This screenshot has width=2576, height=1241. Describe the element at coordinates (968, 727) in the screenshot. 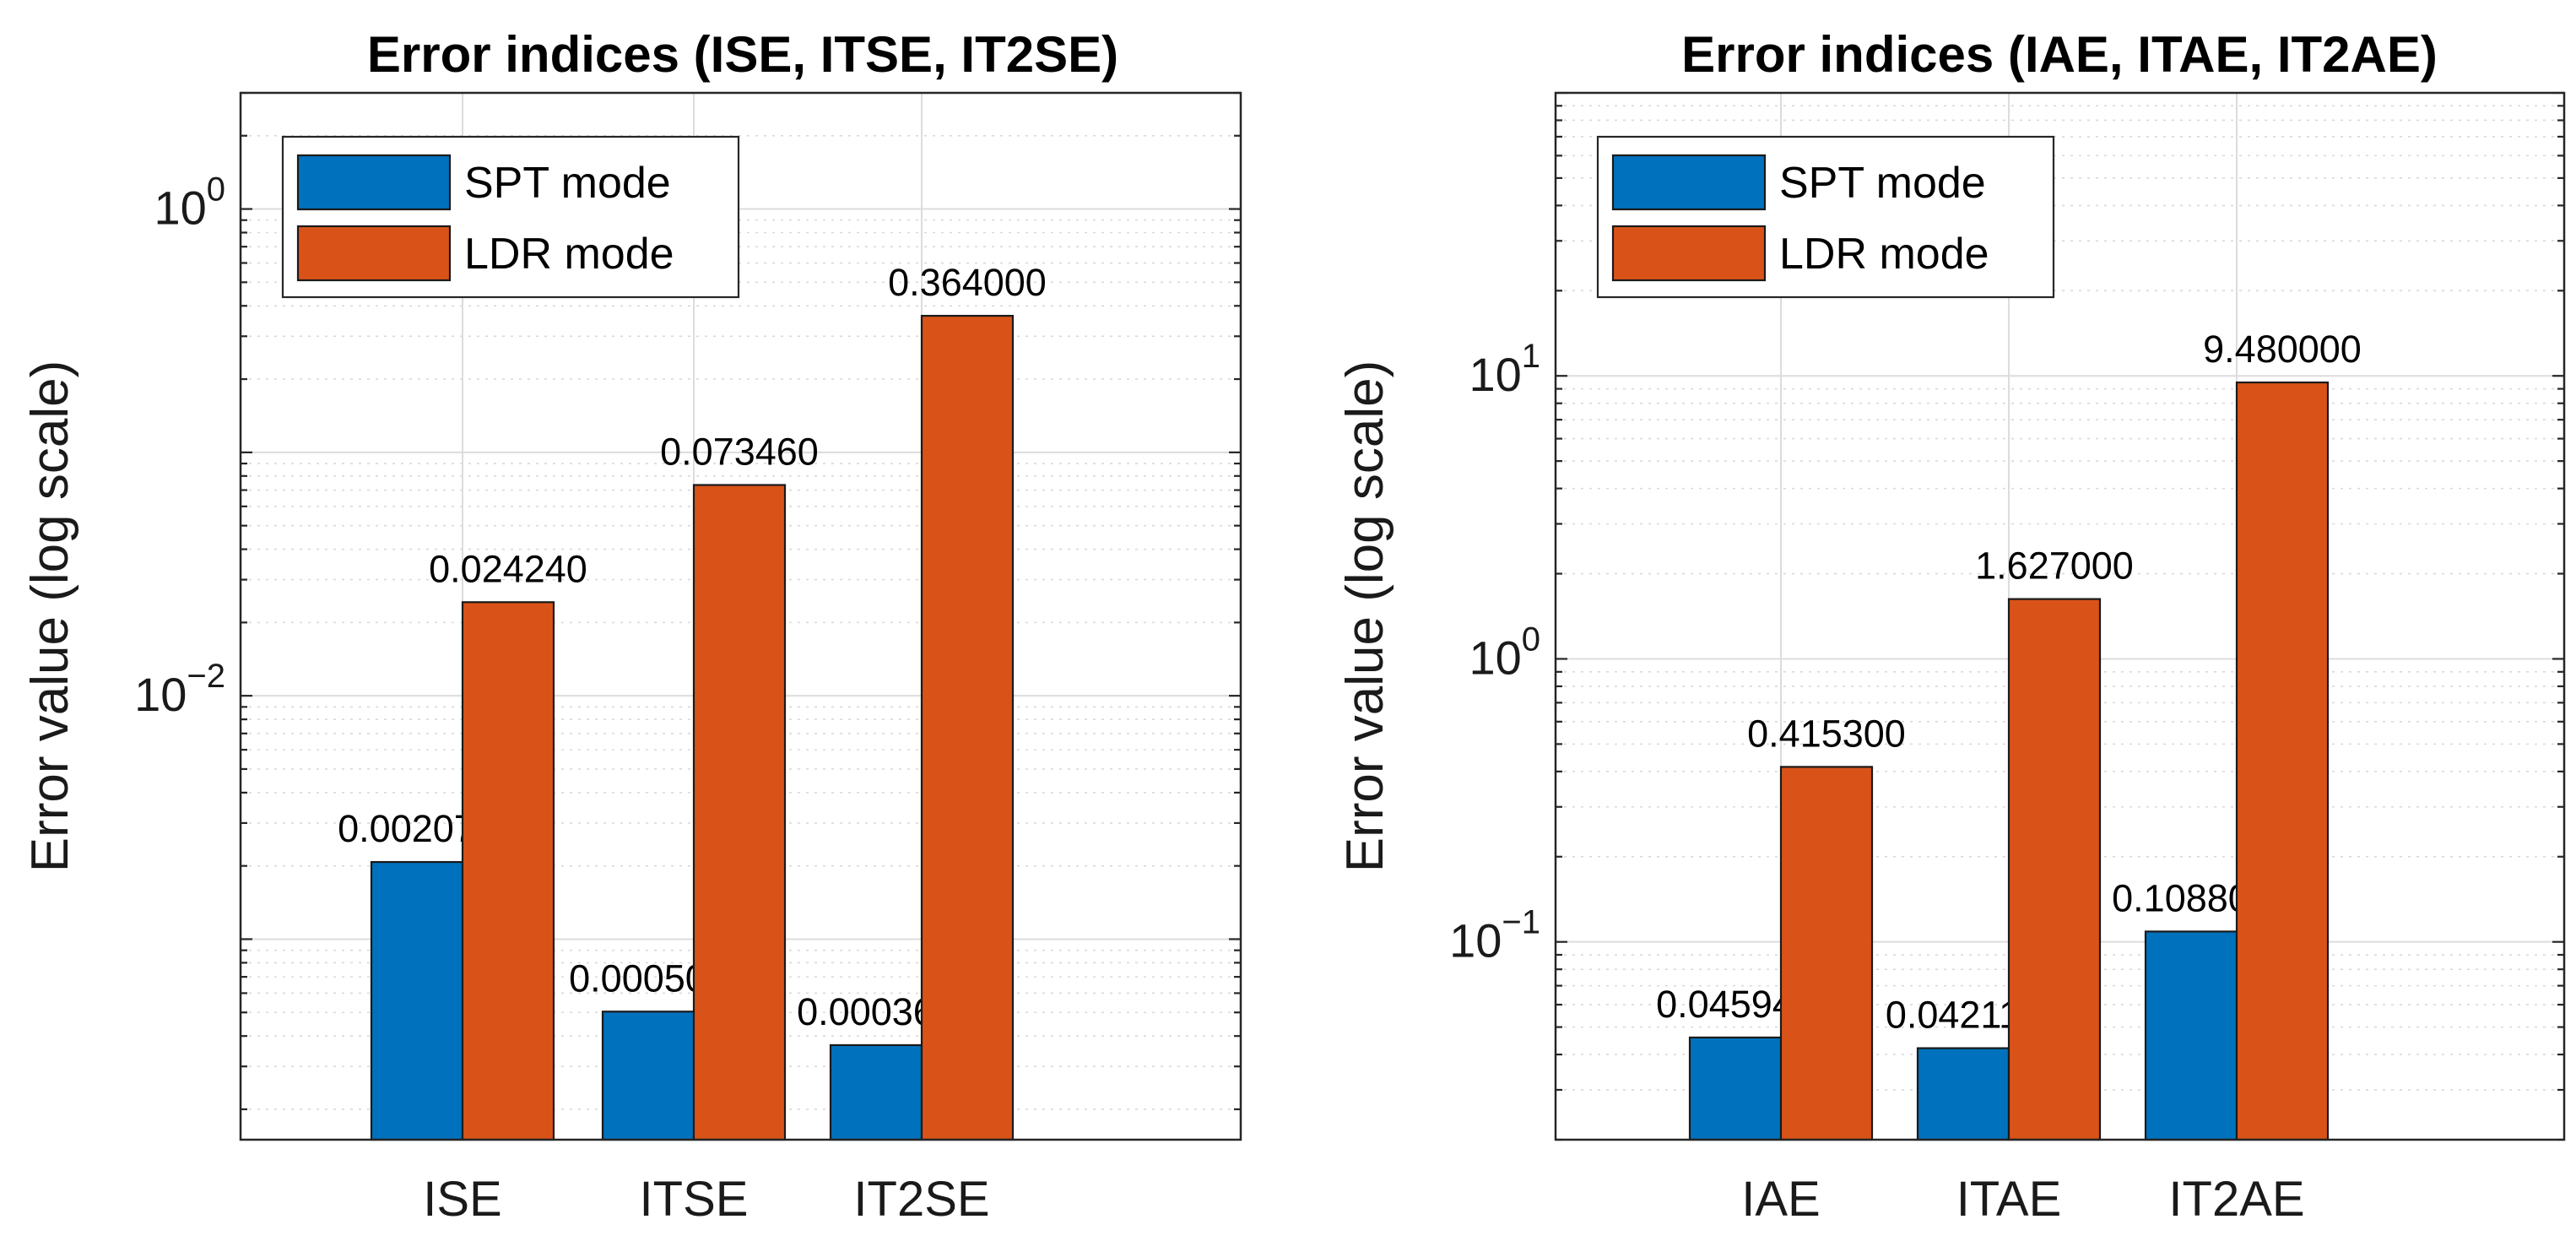

I see `bar-it2se-ldr` at that location.